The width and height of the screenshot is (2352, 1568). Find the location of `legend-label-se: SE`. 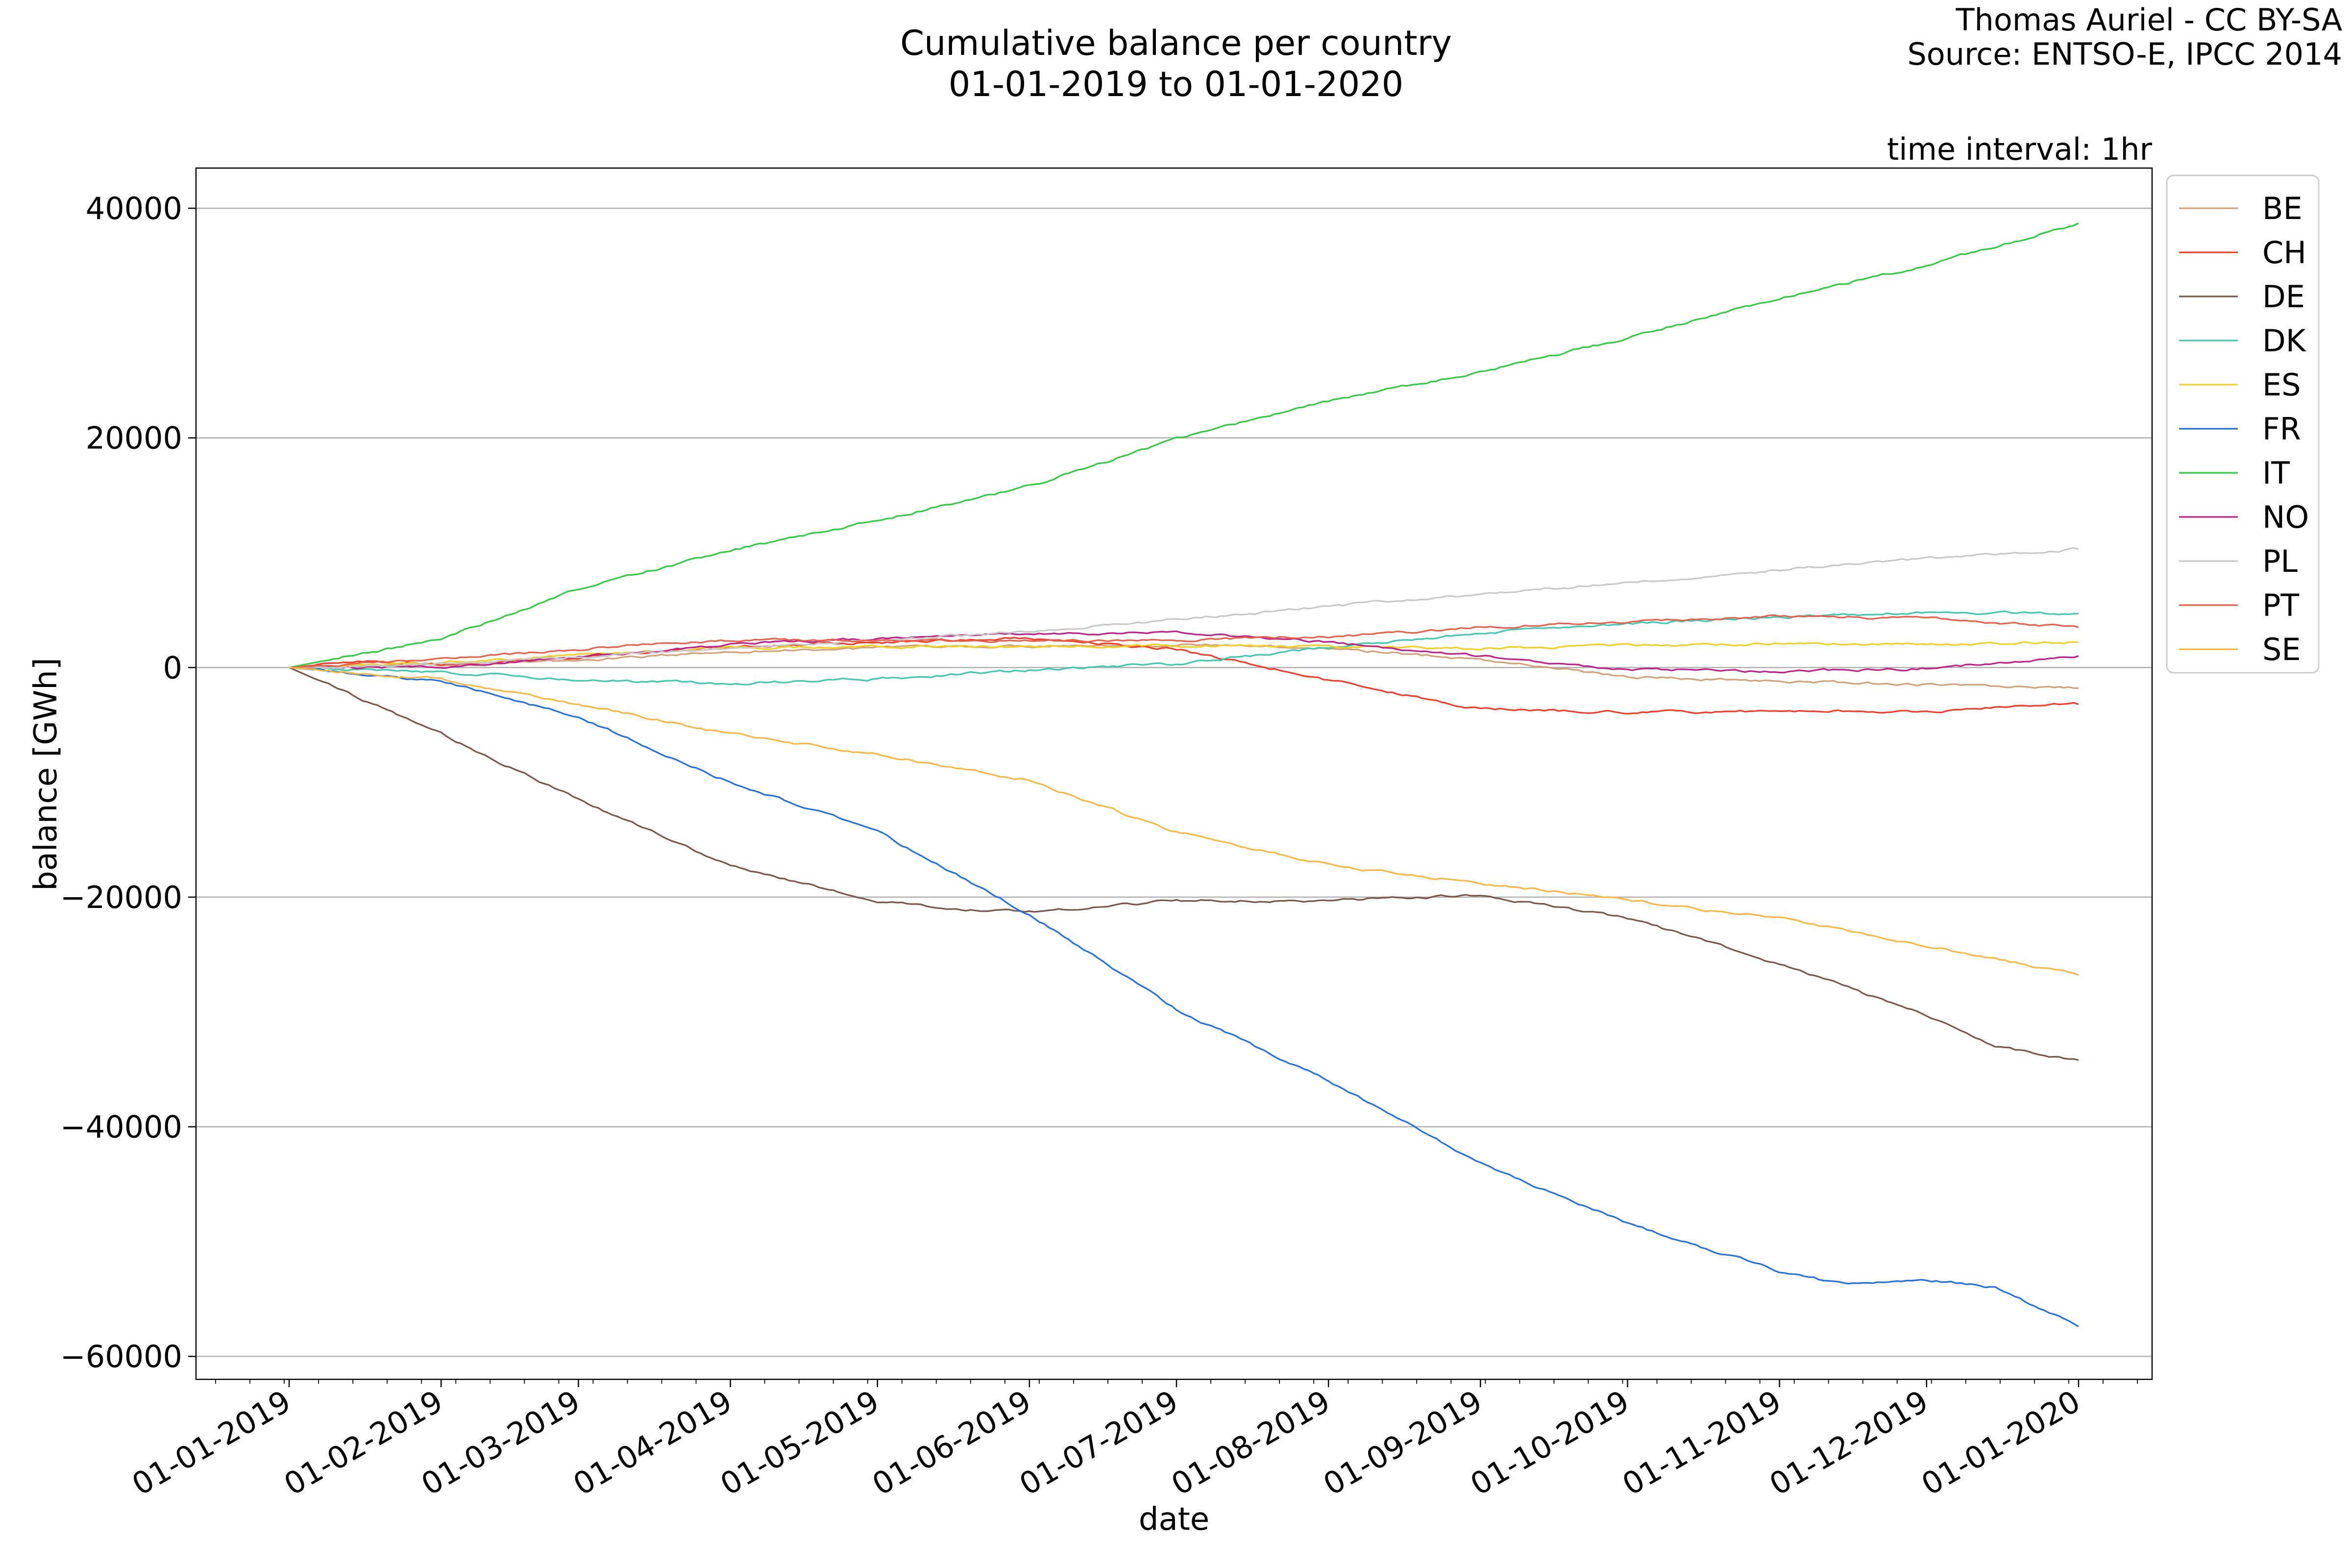

legend-label-se: SE is located at coordinates (2281, 649).